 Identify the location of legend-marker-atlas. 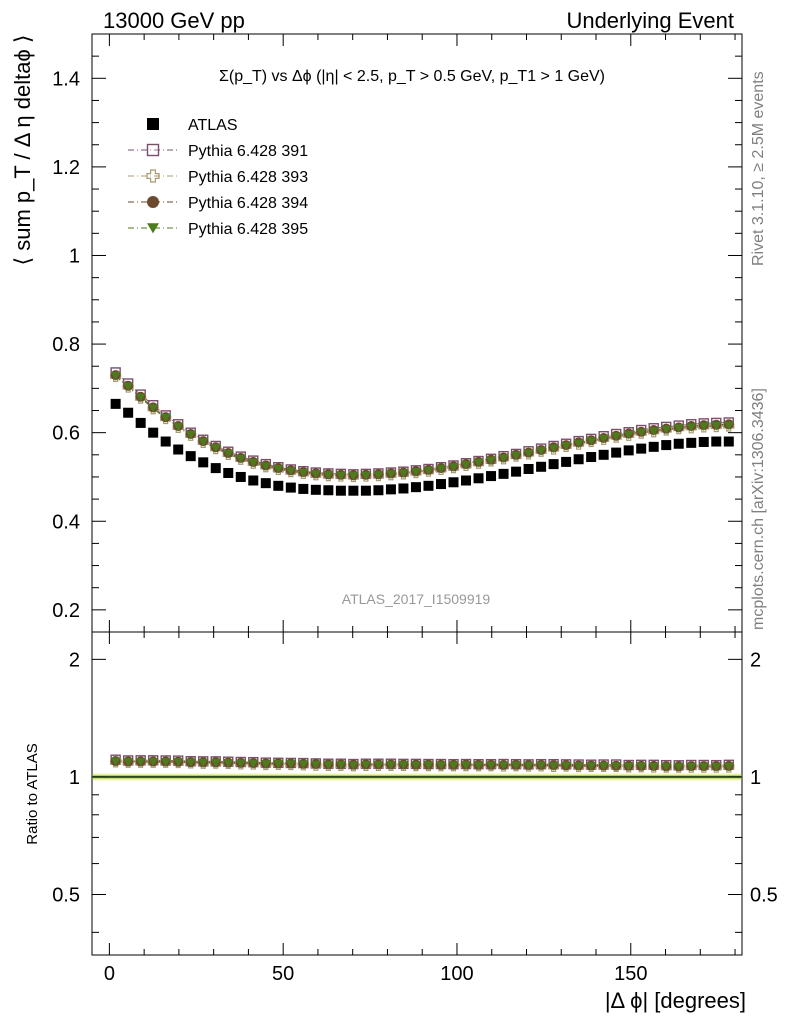
(153, 124).